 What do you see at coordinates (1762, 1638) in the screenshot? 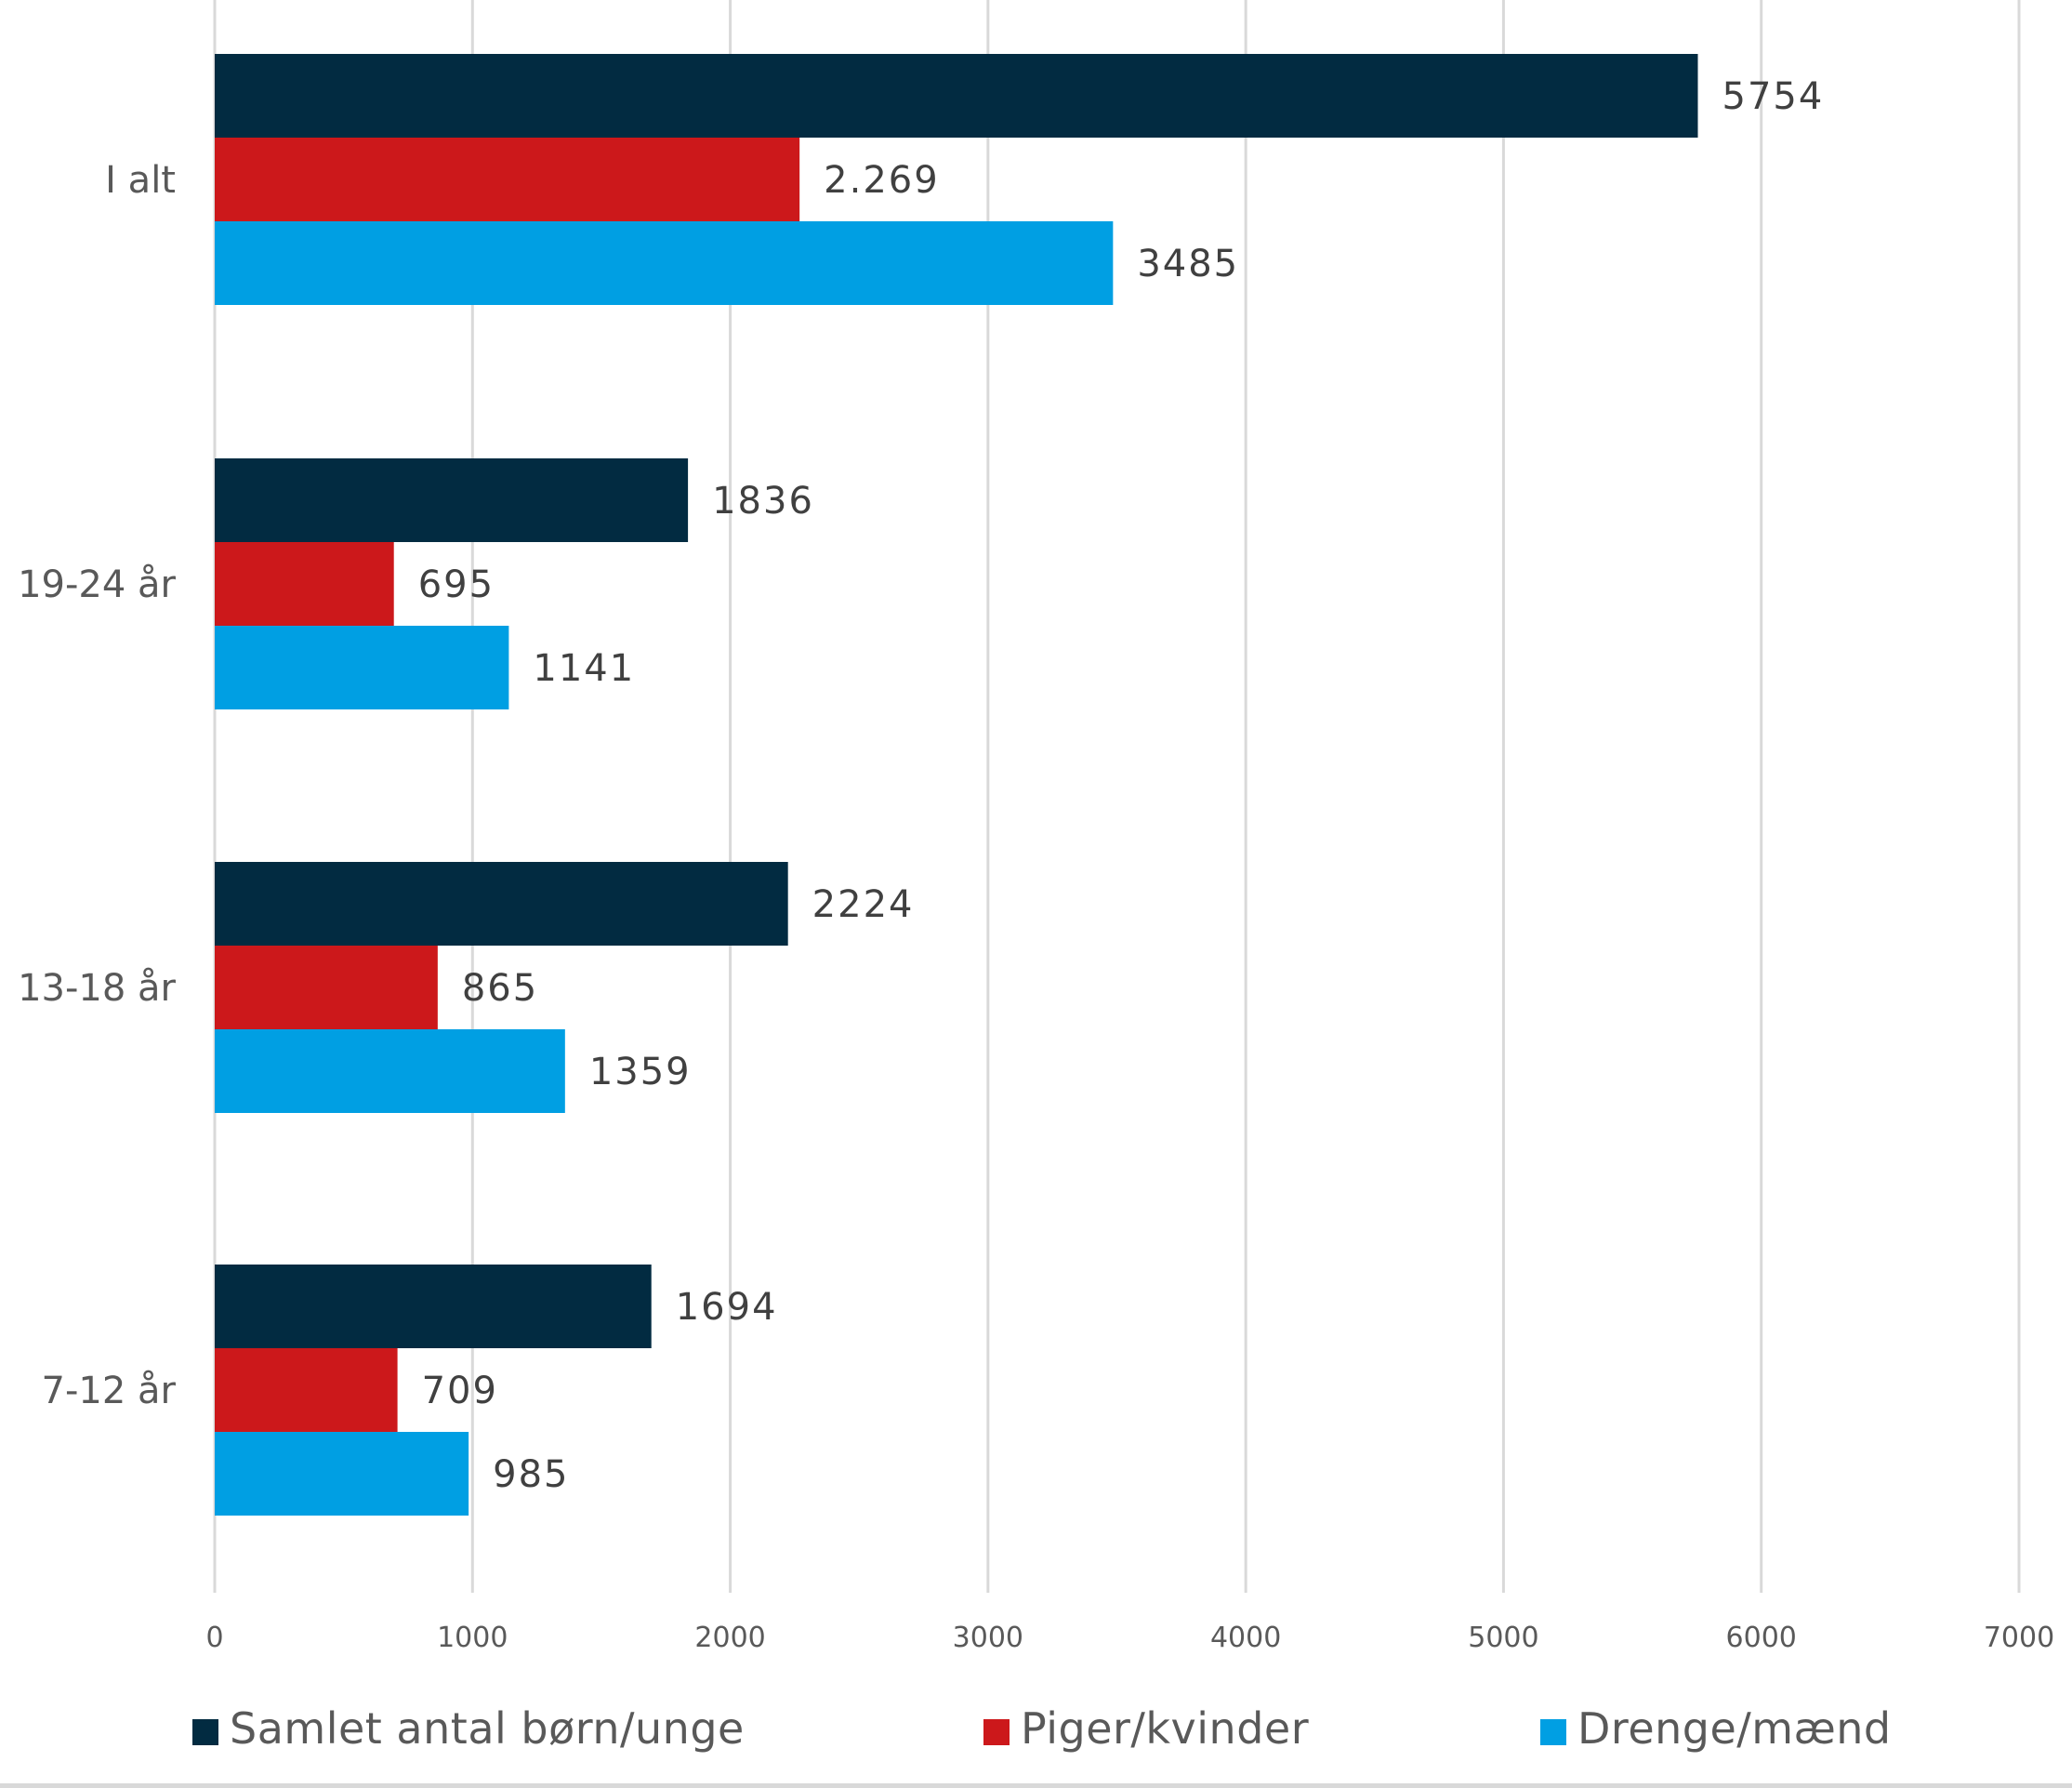
I see `x-tick-label: 6000` at bounding box center [1762, 1638].